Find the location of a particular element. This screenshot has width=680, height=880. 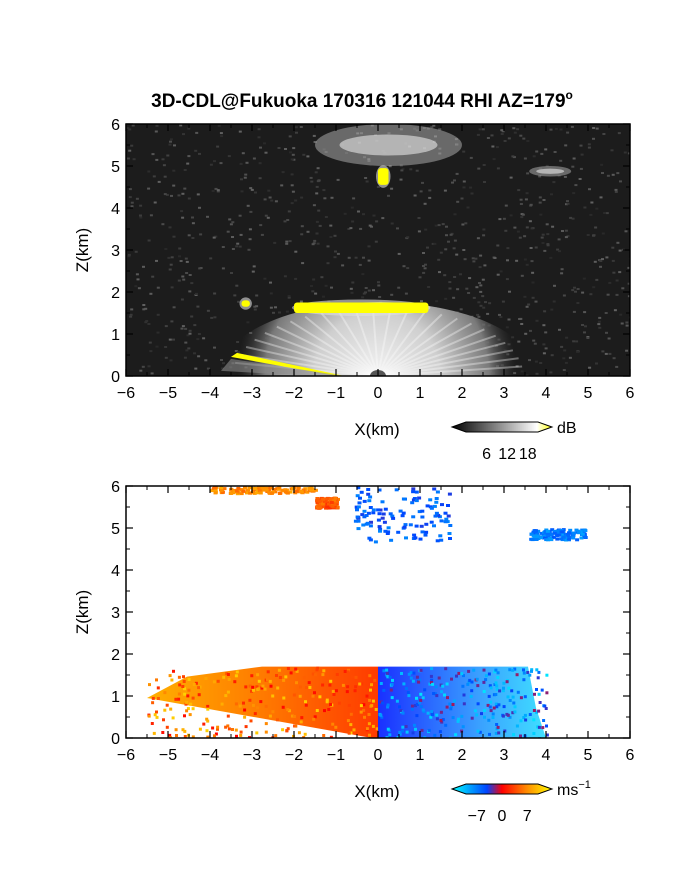

snr-y-tick-label: 4 is located at coordinates (115, 209).